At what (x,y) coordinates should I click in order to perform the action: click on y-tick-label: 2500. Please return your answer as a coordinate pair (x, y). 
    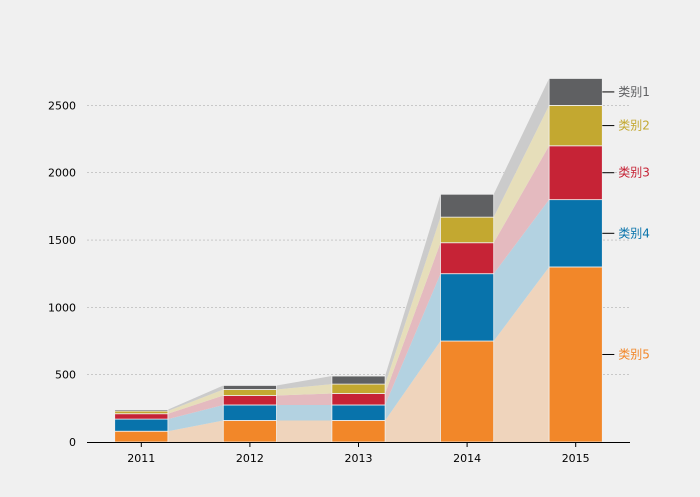
    Looking at the image, I should click on (62, 105).